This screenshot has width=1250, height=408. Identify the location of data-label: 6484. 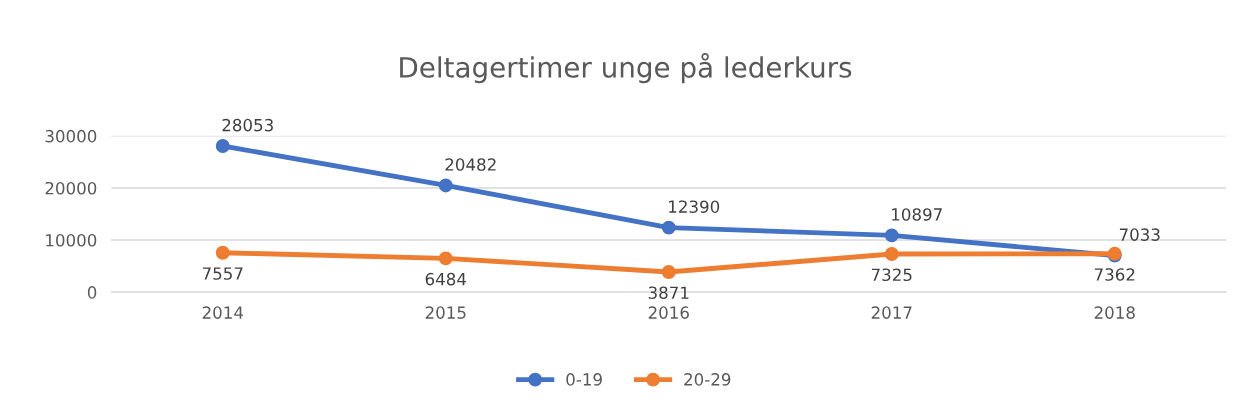
(446, 279).